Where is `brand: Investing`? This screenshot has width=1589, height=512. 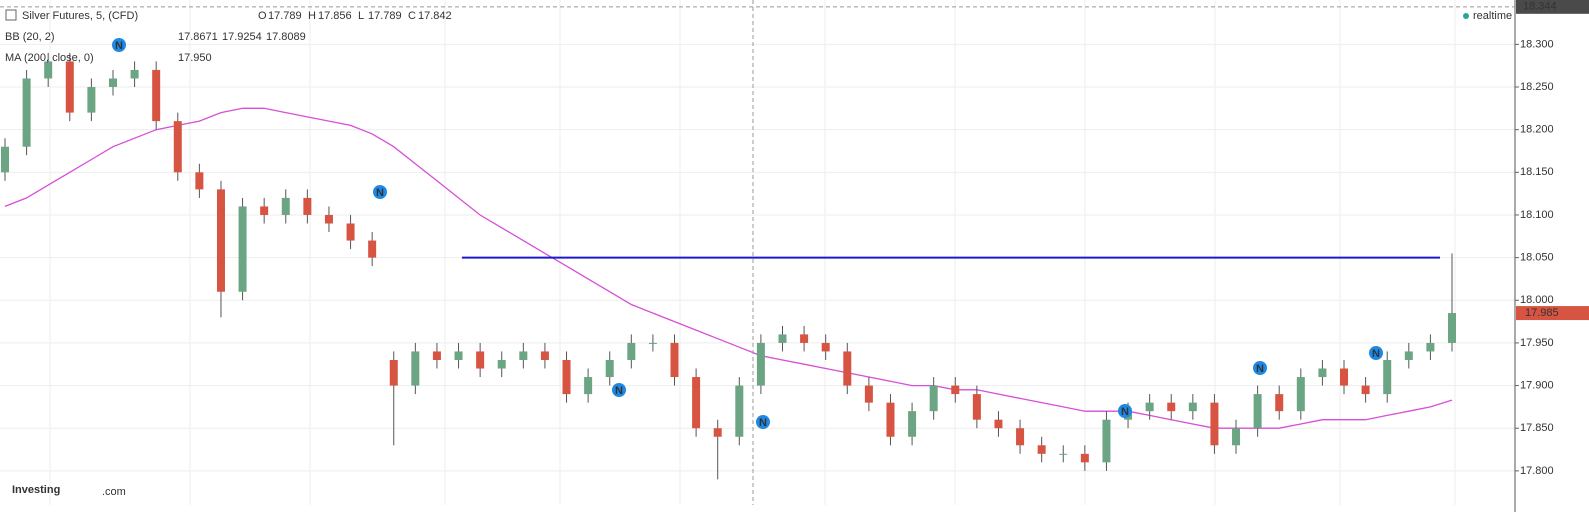 brand: Investing is located at coordinates (36, 490).